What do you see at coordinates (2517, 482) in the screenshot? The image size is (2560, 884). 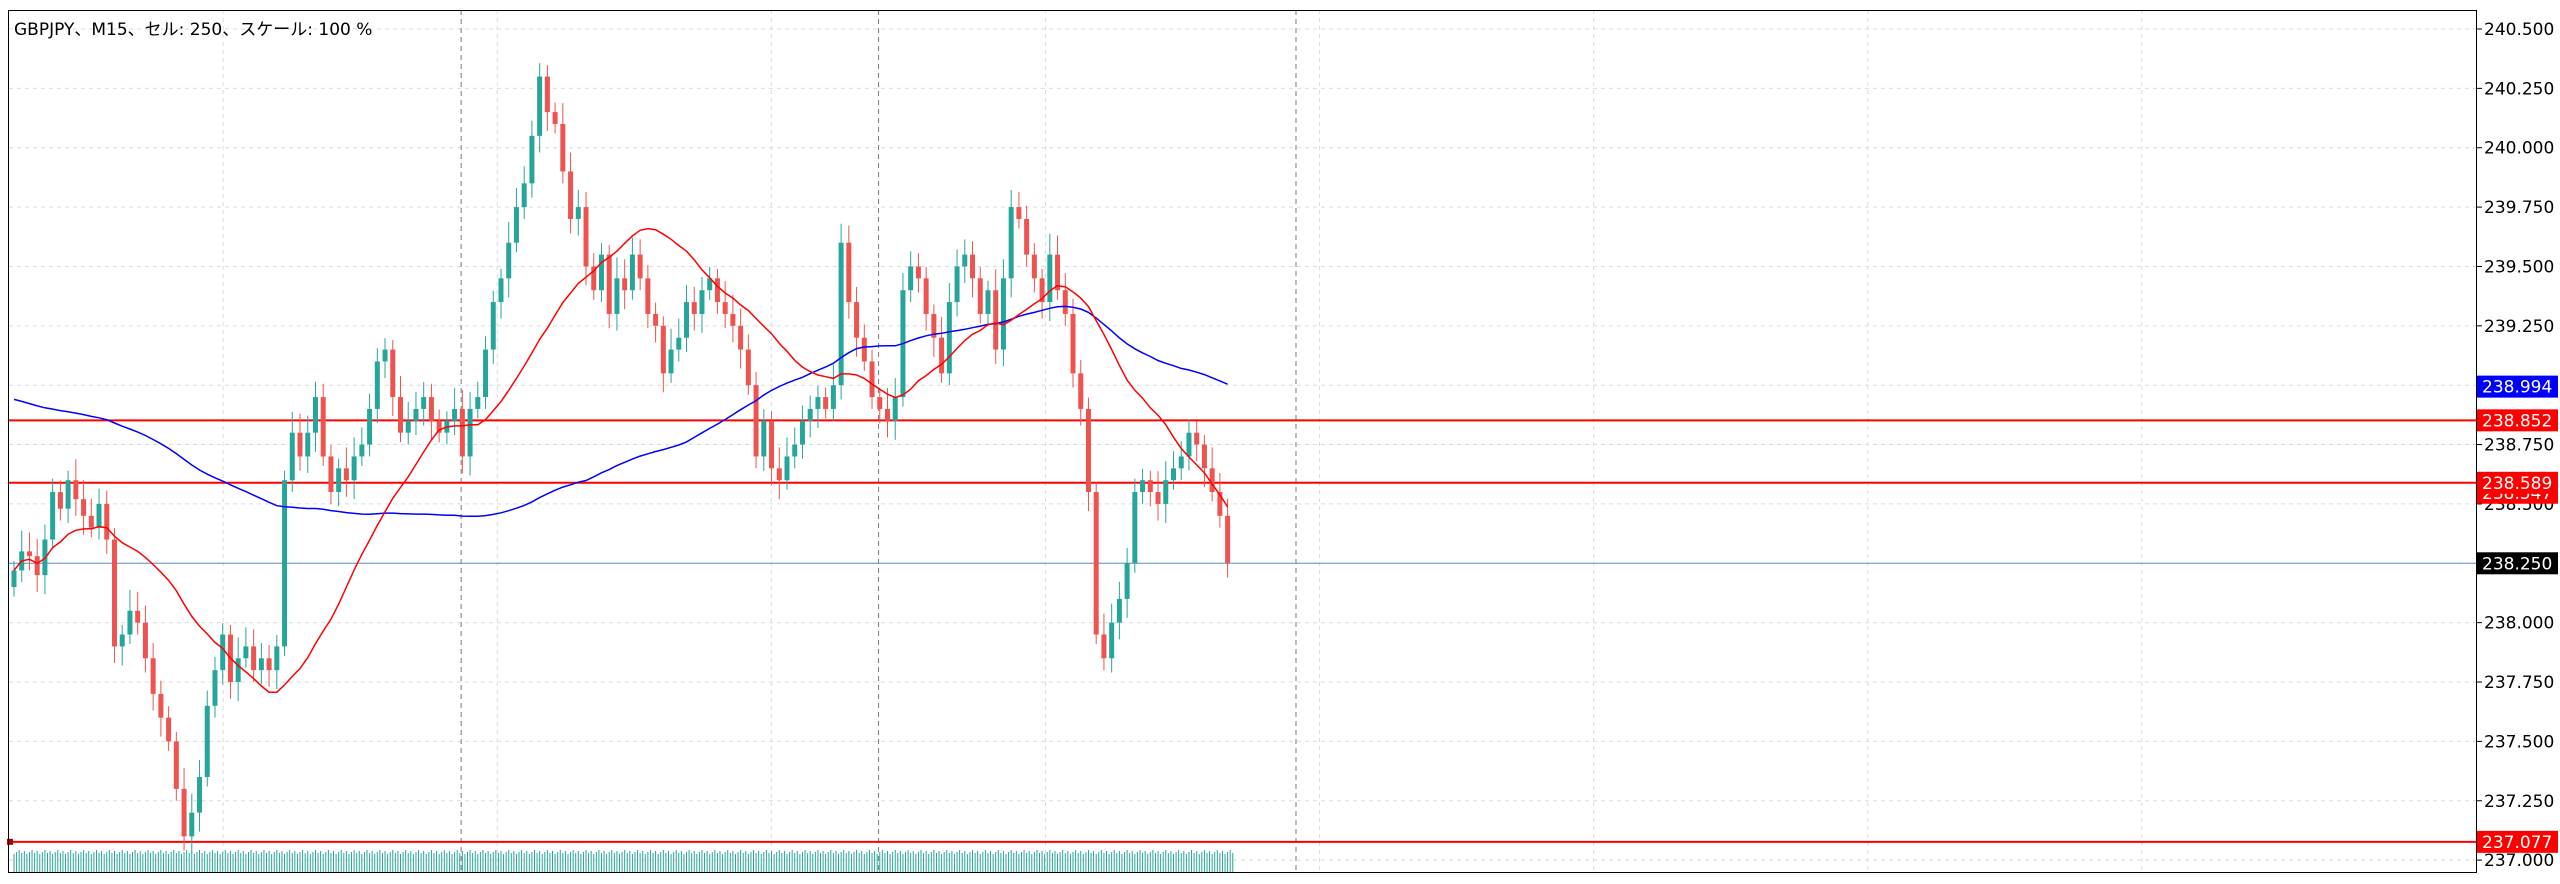 I see `price-badge-level-mid` at bounding box center [2517, 482].